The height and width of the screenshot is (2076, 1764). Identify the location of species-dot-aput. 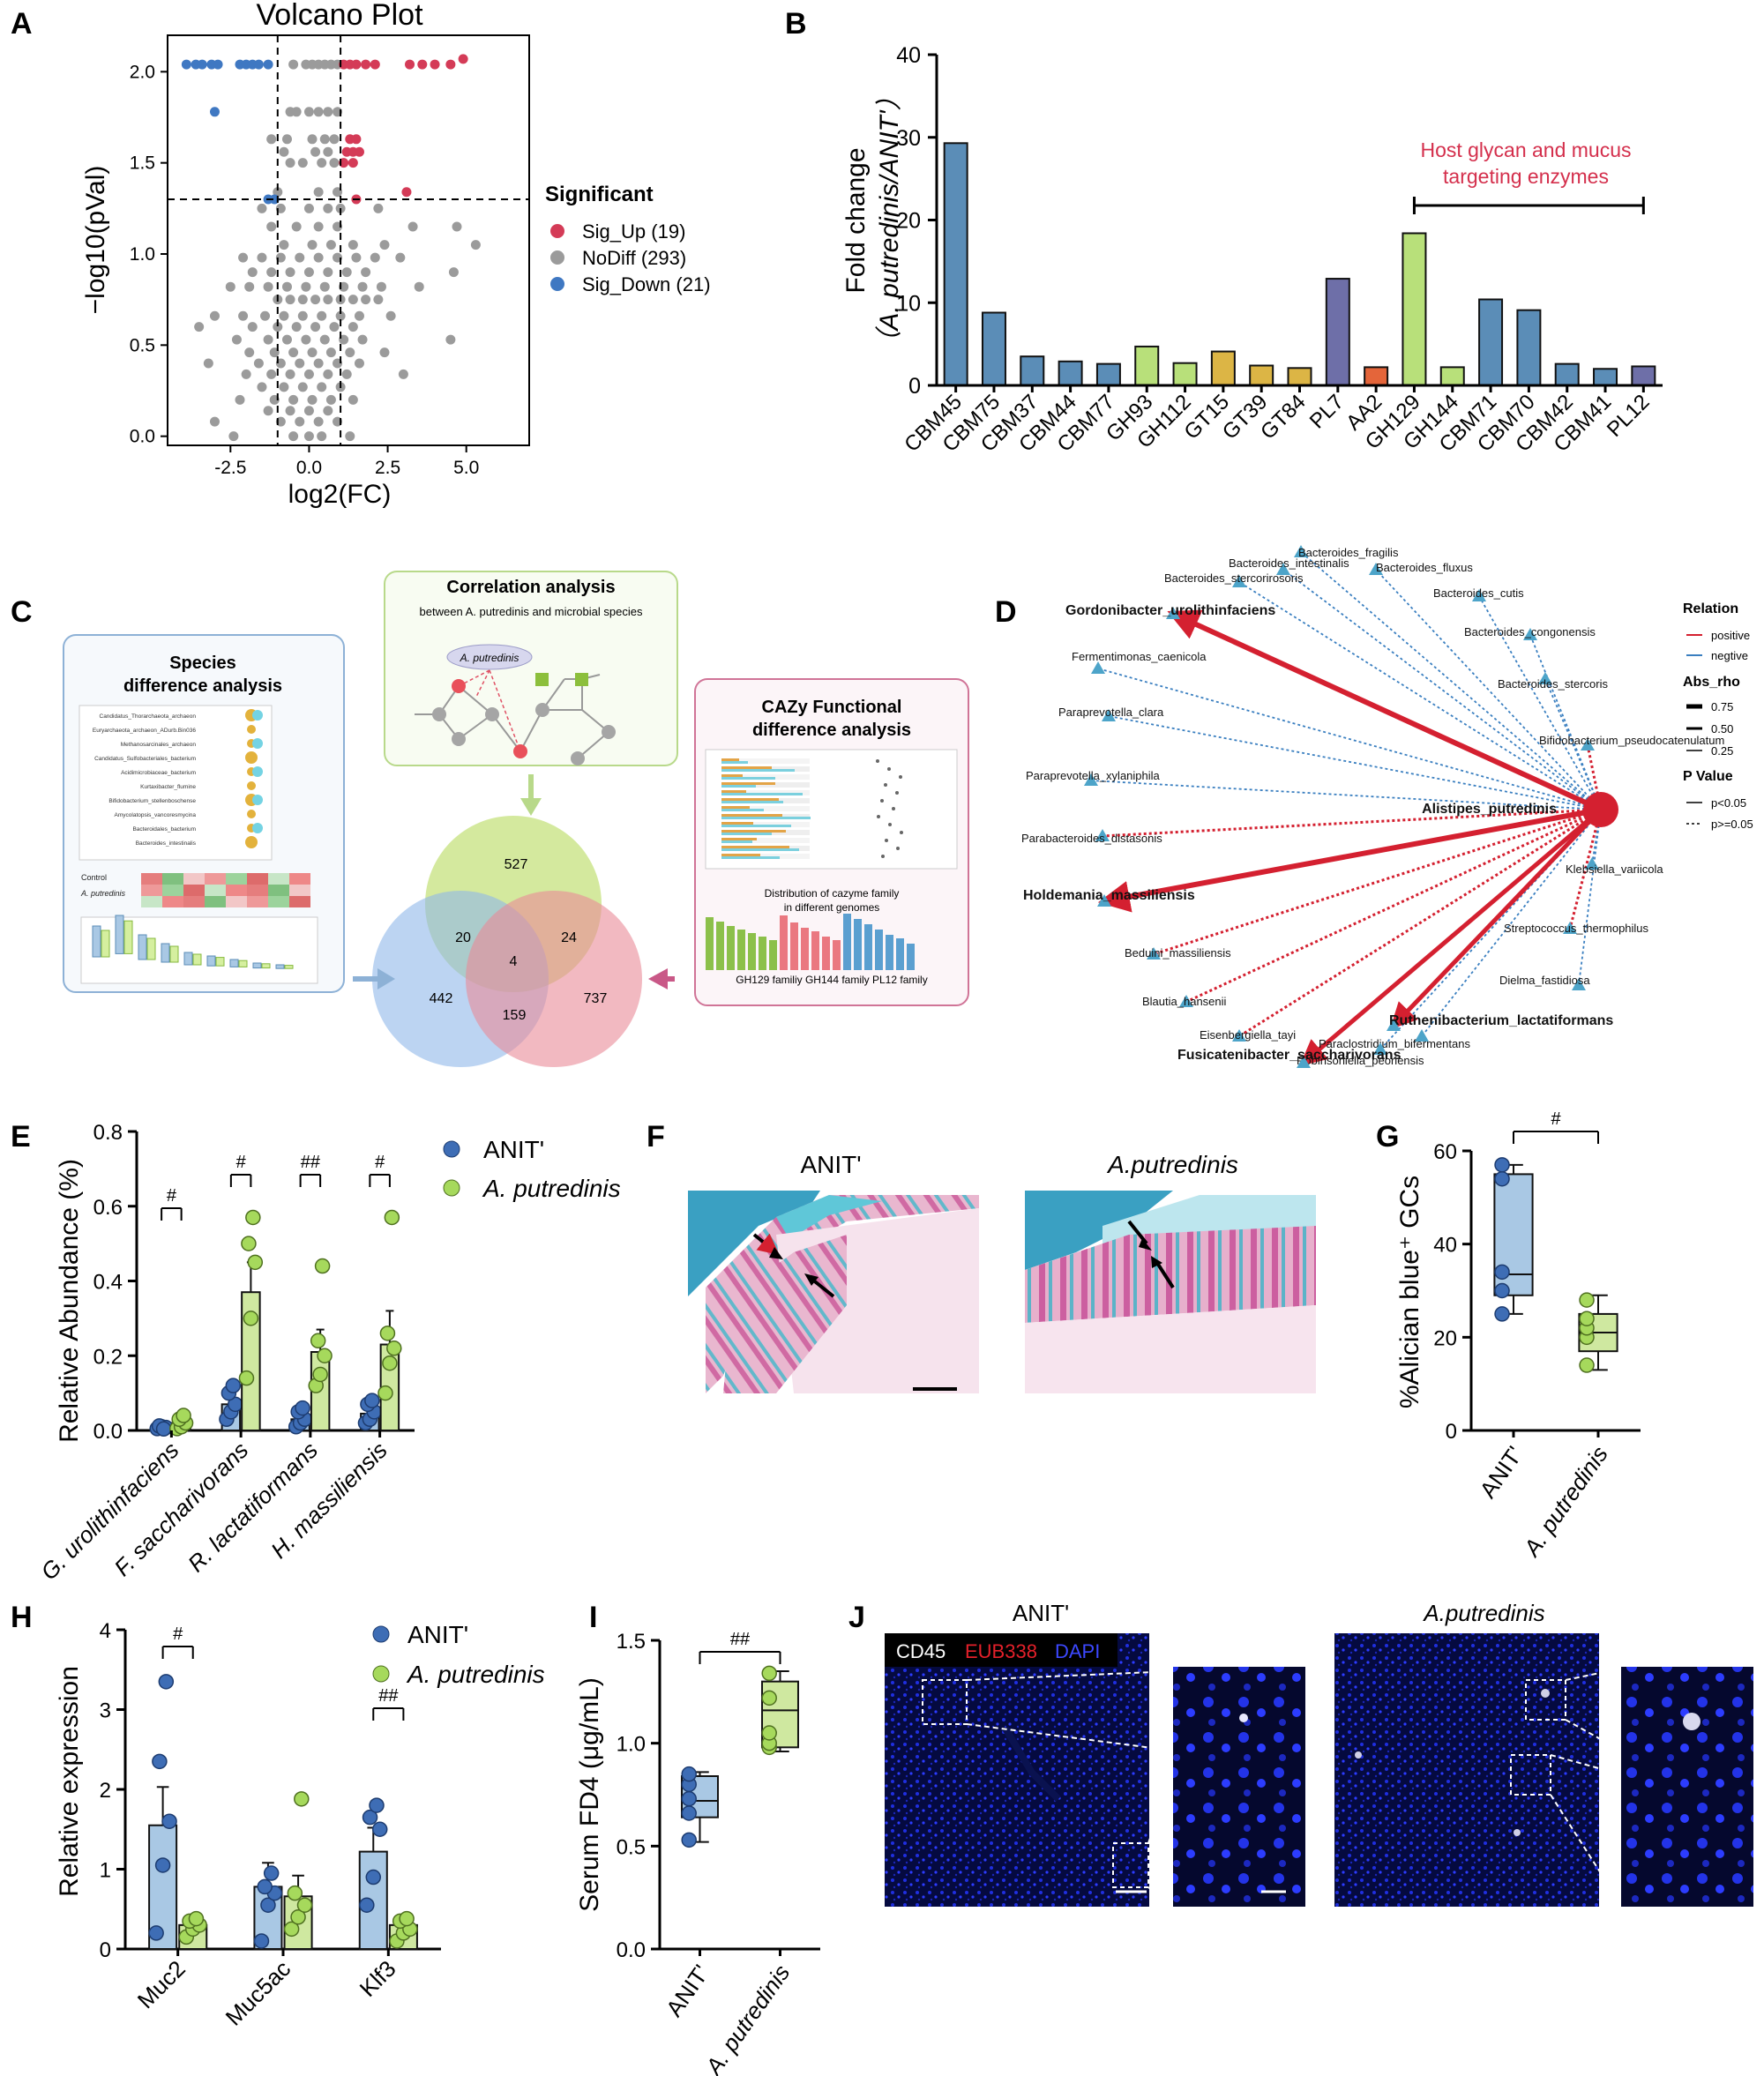
(257, 715).